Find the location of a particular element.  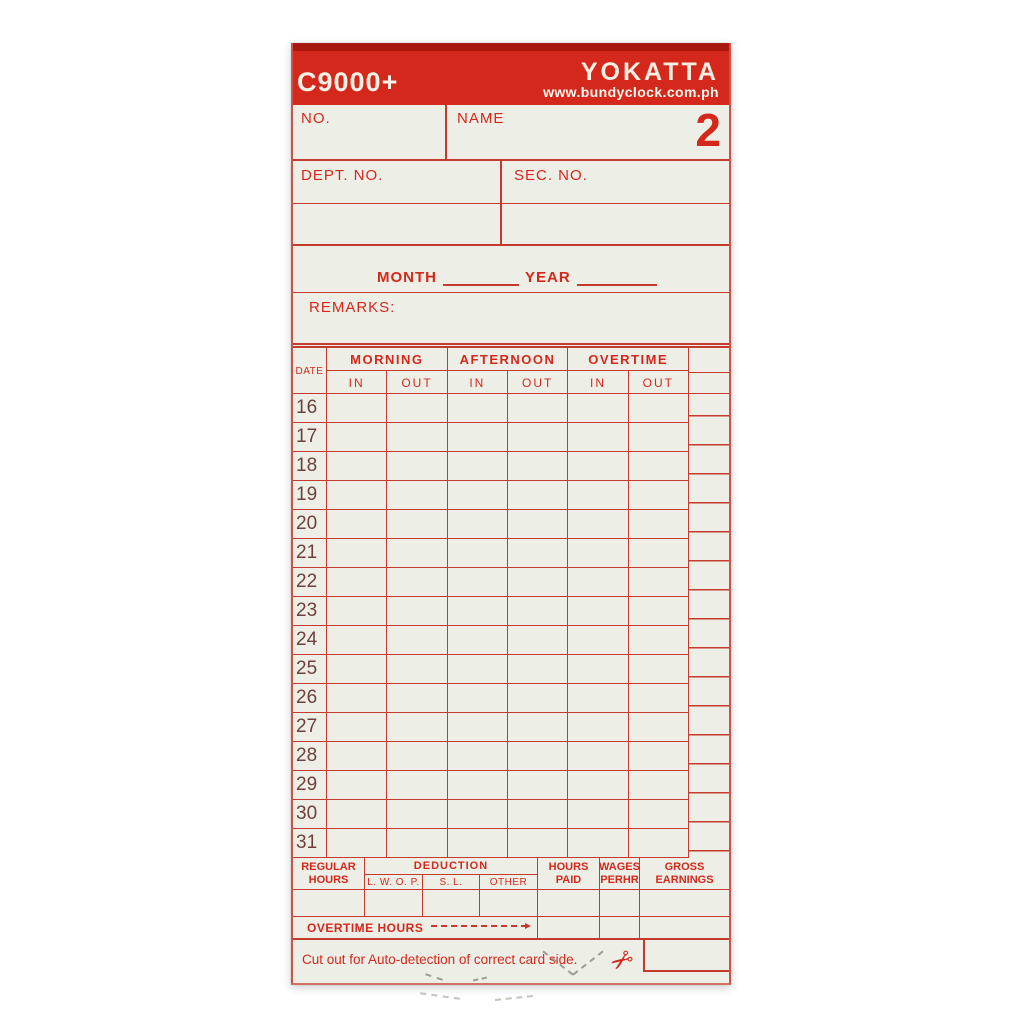

hours-paid-header: HOURS PAID is located at coordinates (569, 874).